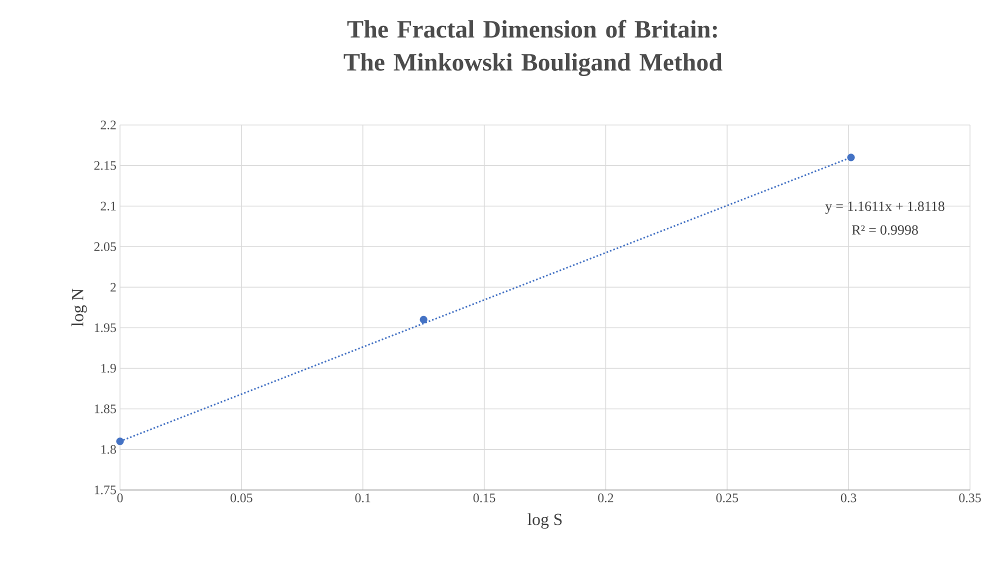 Image resolution: width=993 pixels, height=585 pixels. Describe the element at coordinates (533, 48) in the screenshot. I see `chart-title: The Fractal Dimension of Britain: The Minkowski Bouligand Method` at that location.